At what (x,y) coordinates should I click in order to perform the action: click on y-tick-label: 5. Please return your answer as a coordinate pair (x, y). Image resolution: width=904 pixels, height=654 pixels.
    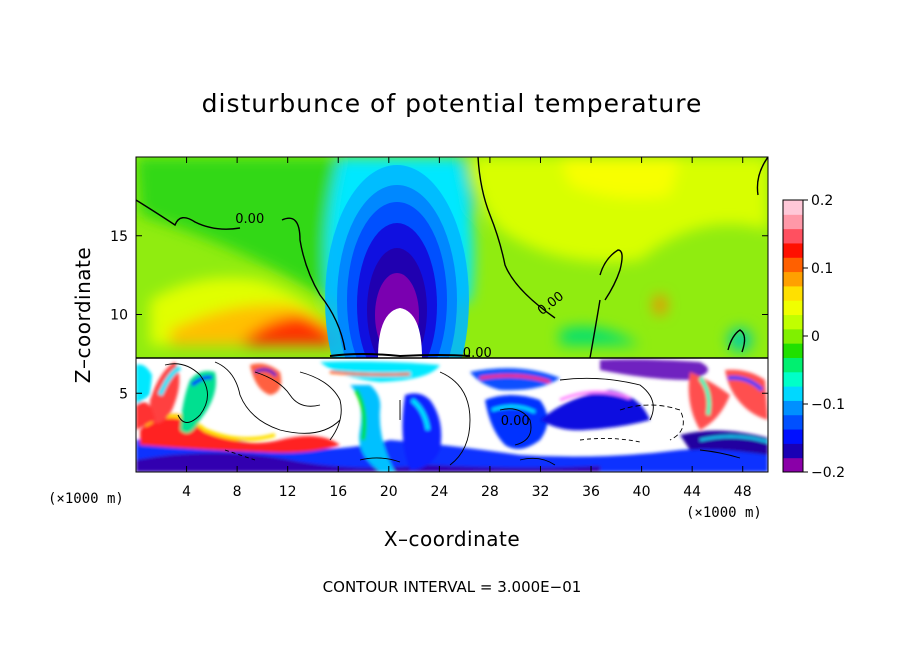
    Looking at the image, I should click on (123, 394).